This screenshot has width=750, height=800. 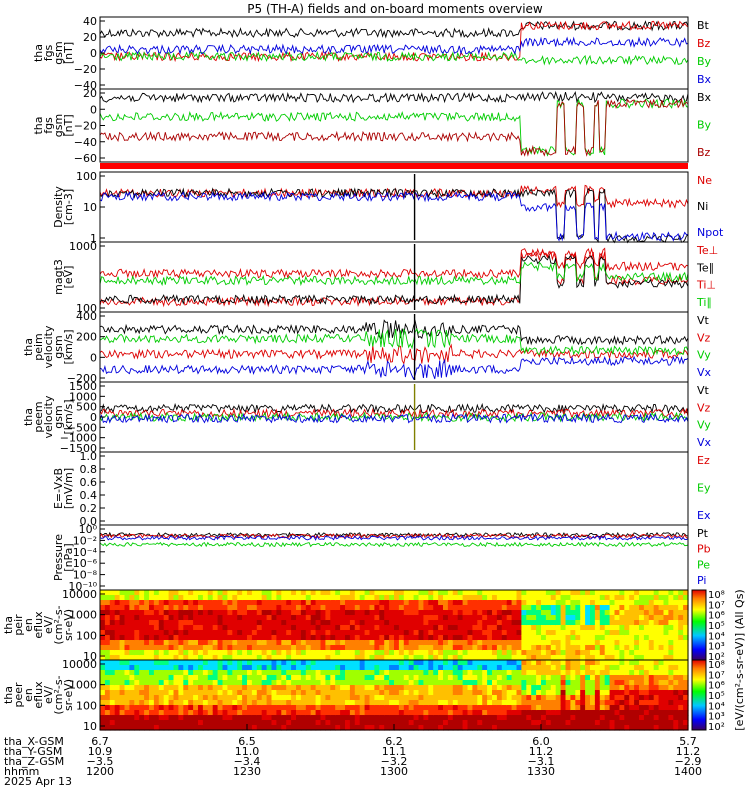 I want to click on y-tick-label: 200, so click(x=86, y=337).